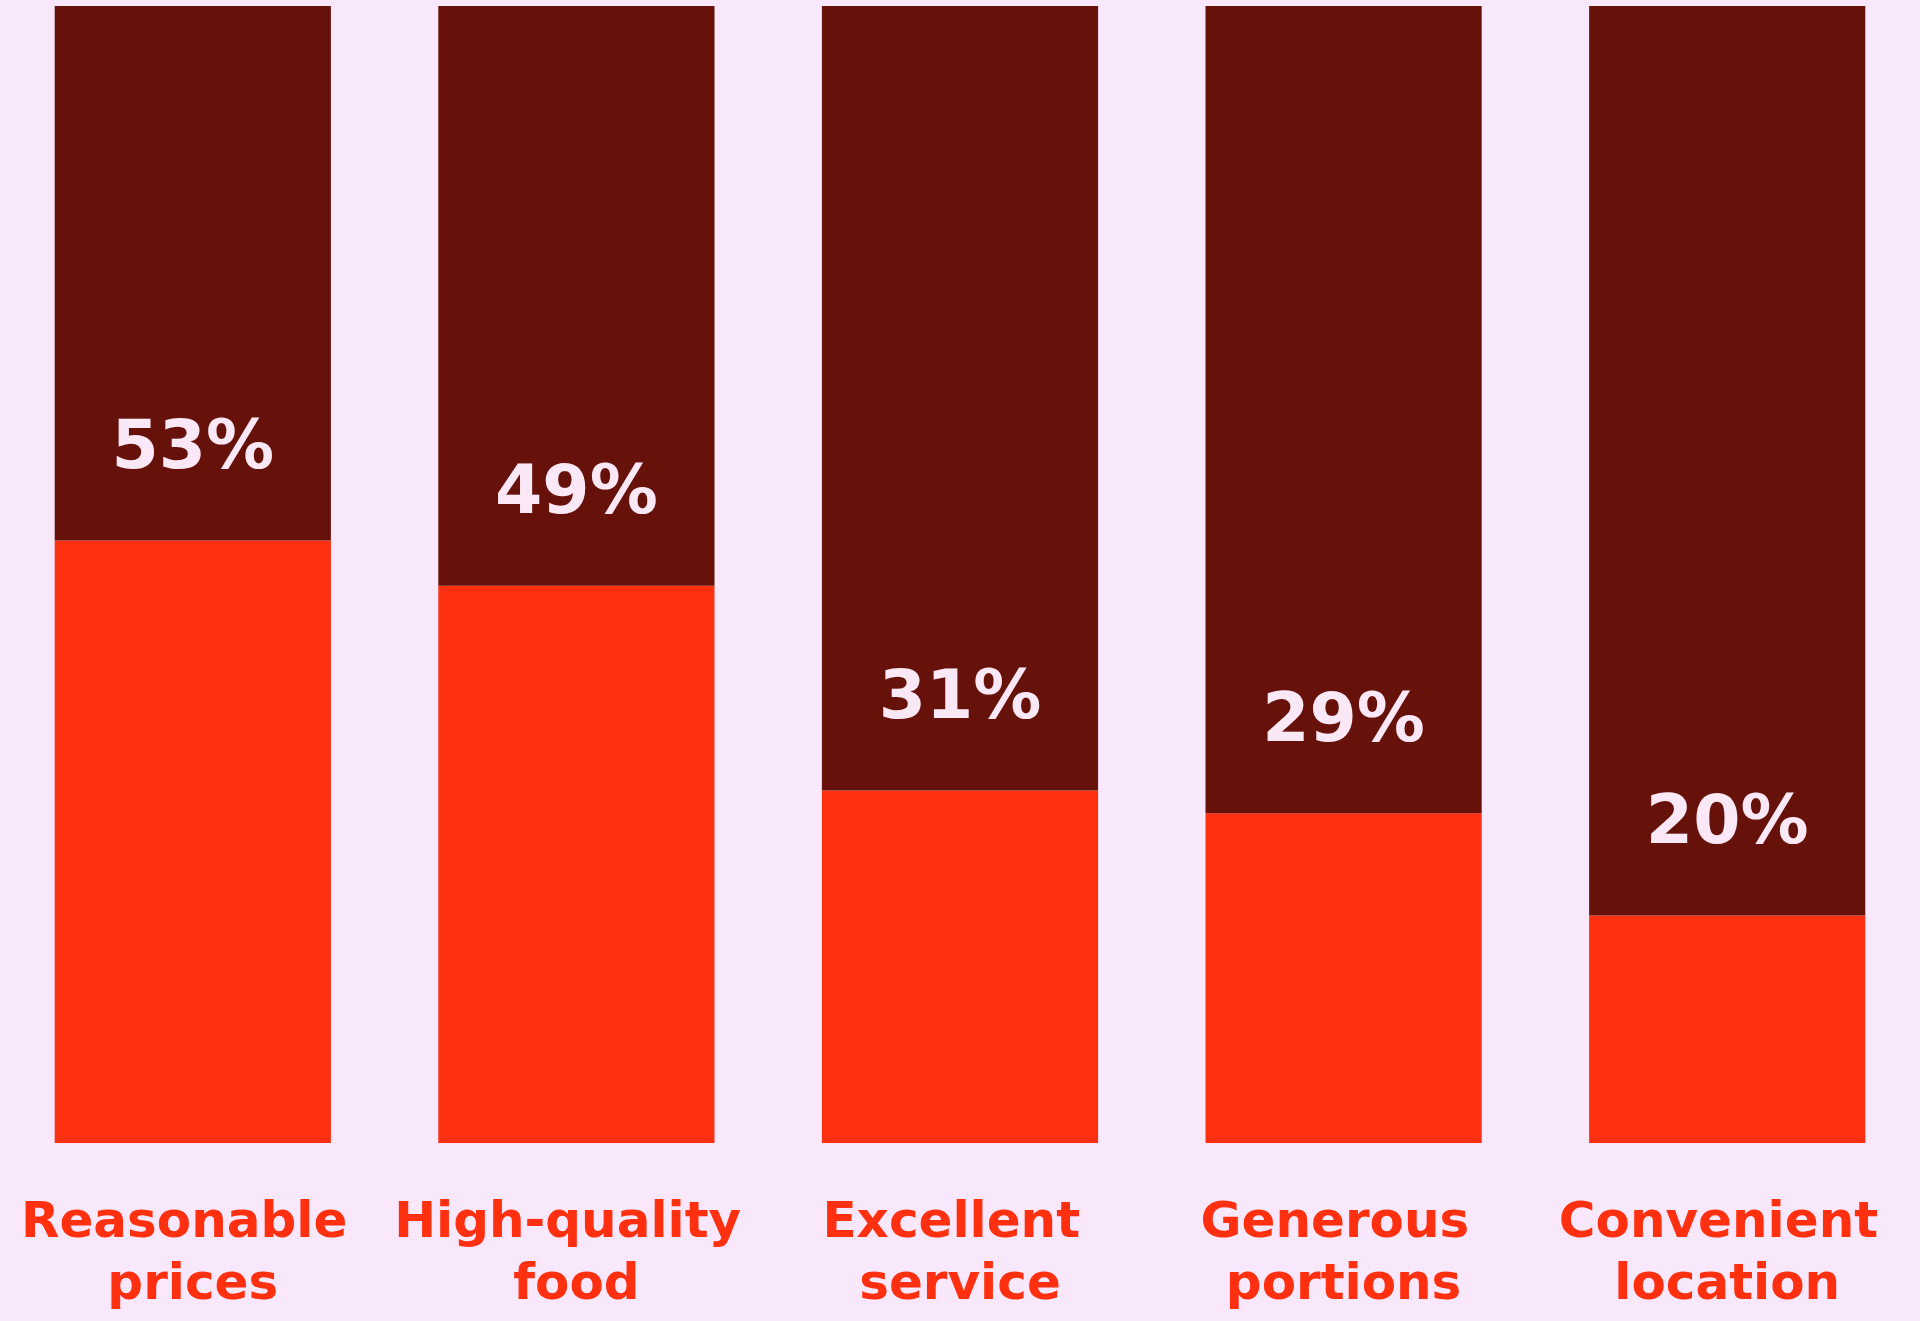  What do you see at coordinates (193, 444) in the screenshot?
I see `data-label: 53%` at bounding box center [193, 444].